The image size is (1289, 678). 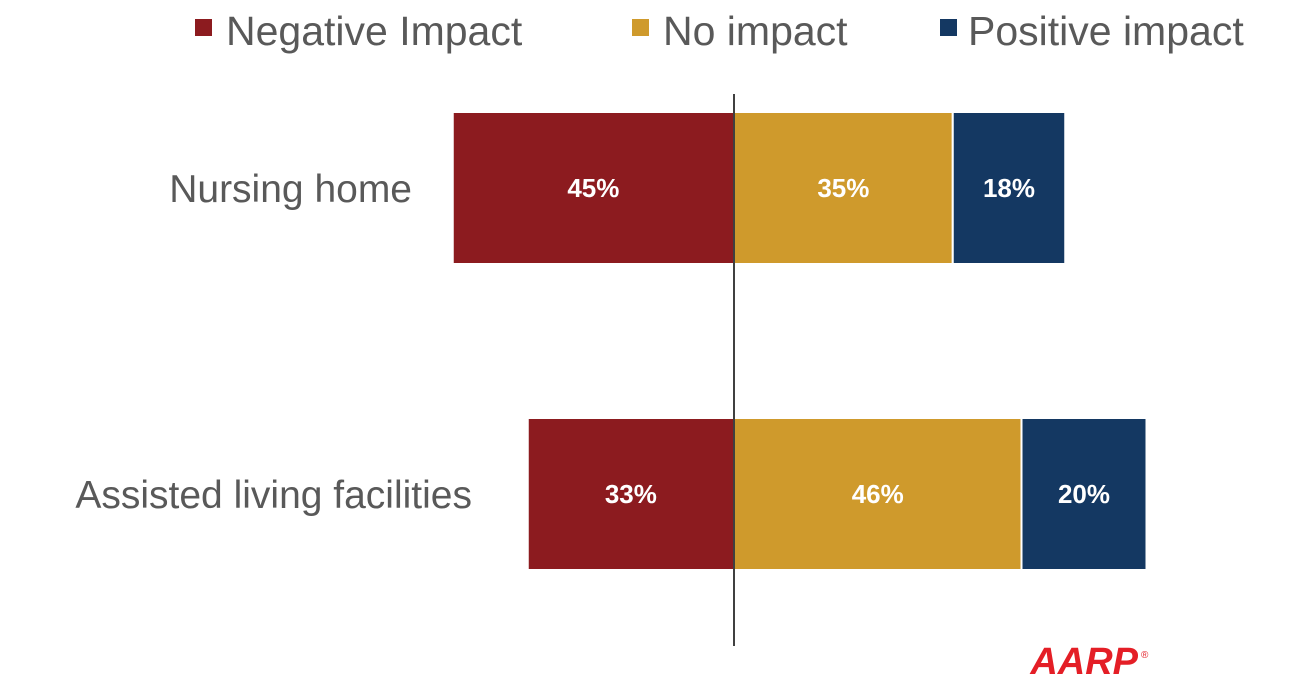 I want to click on bar-label-nursing-home-positive-impact: 18%, so click(x=1009, y=188).